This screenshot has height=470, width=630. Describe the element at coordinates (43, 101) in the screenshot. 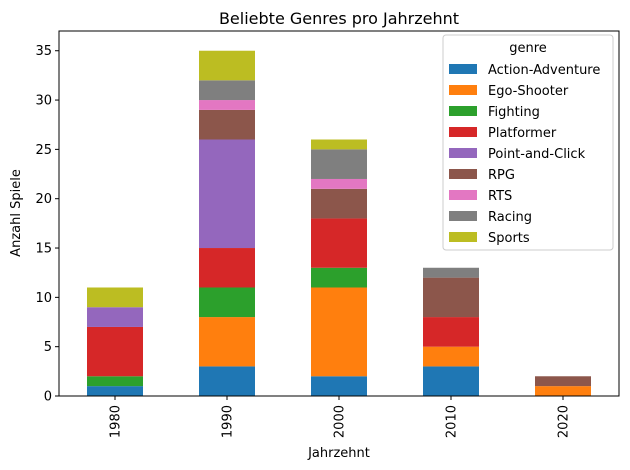

I see `y-tick-label: 30` at that location.